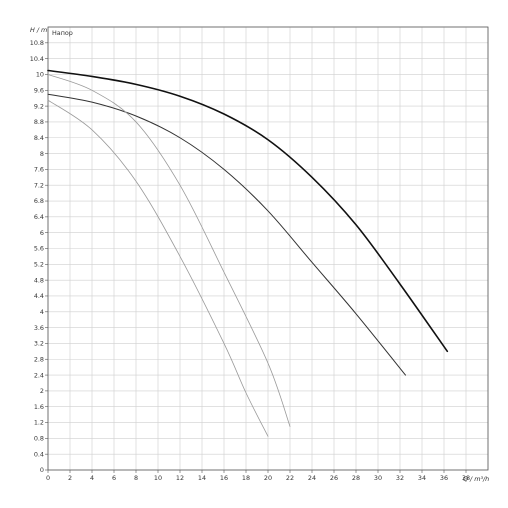  Describe the element at coordinates (62, 33) in the screenshot. I see `chart-title: Напор` at that location.